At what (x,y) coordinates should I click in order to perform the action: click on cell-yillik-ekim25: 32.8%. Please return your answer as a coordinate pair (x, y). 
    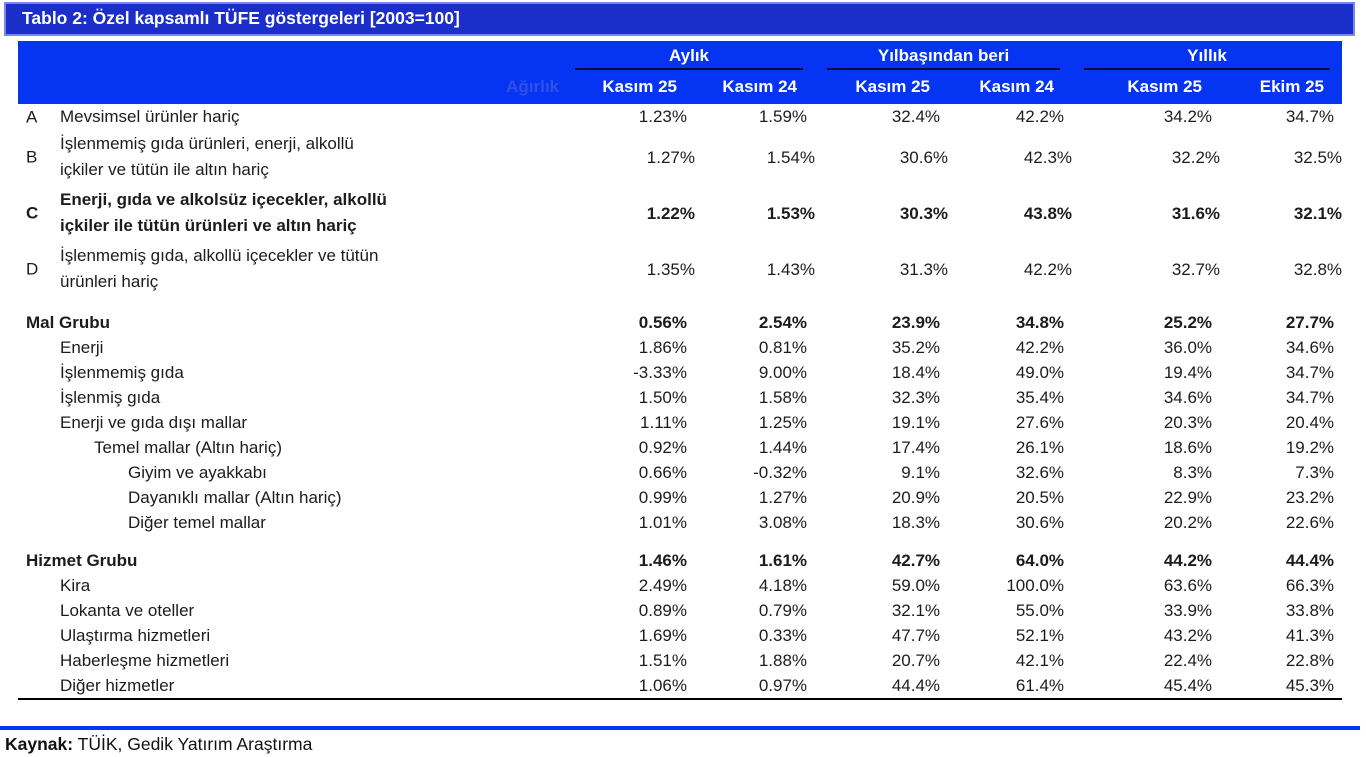
    Looking at the image, I should click on (1318, 269).